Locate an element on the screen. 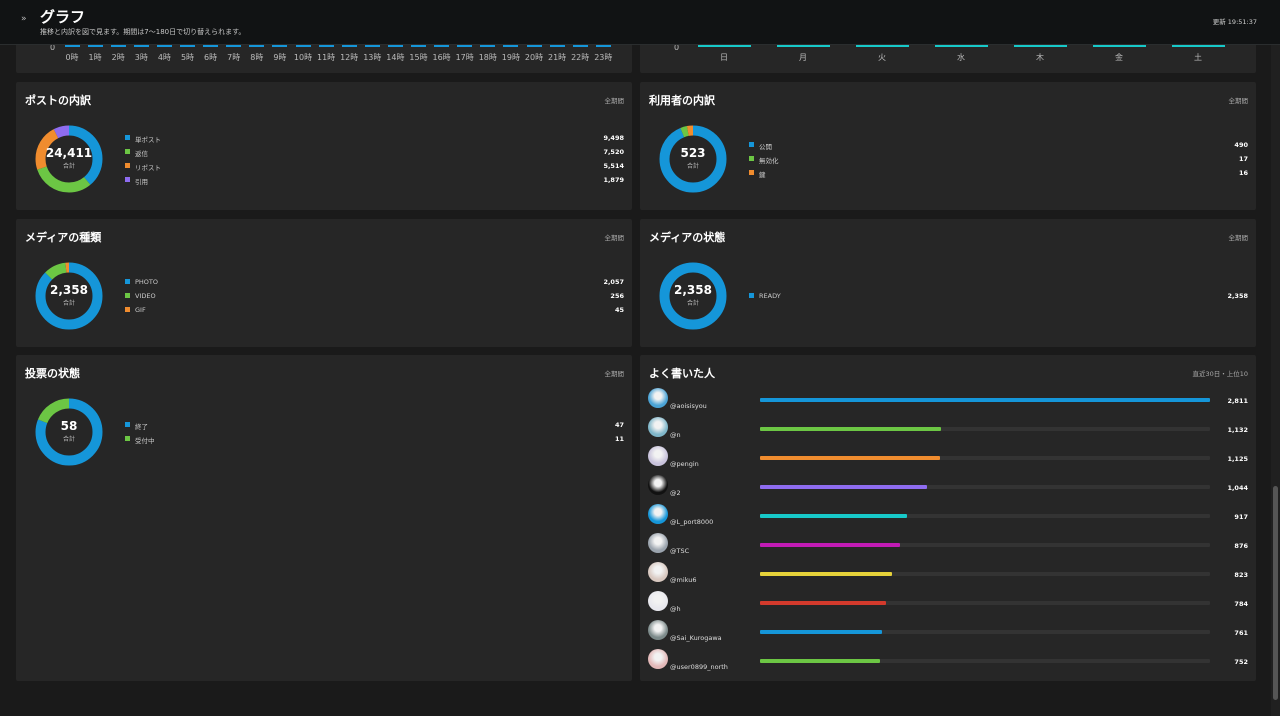 This screenshot has width=1280, height=716. top-writer-row: @aoisisyou 2,811 is located at coordinates (948, 402).